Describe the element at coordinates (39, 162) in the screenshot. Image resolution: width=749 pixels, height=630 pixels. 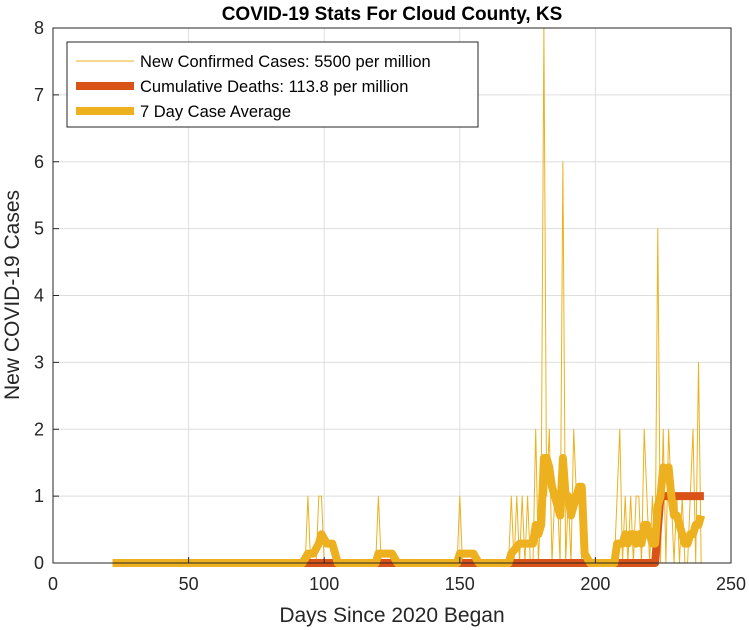
I see `y-tick-label: 6` at that location.